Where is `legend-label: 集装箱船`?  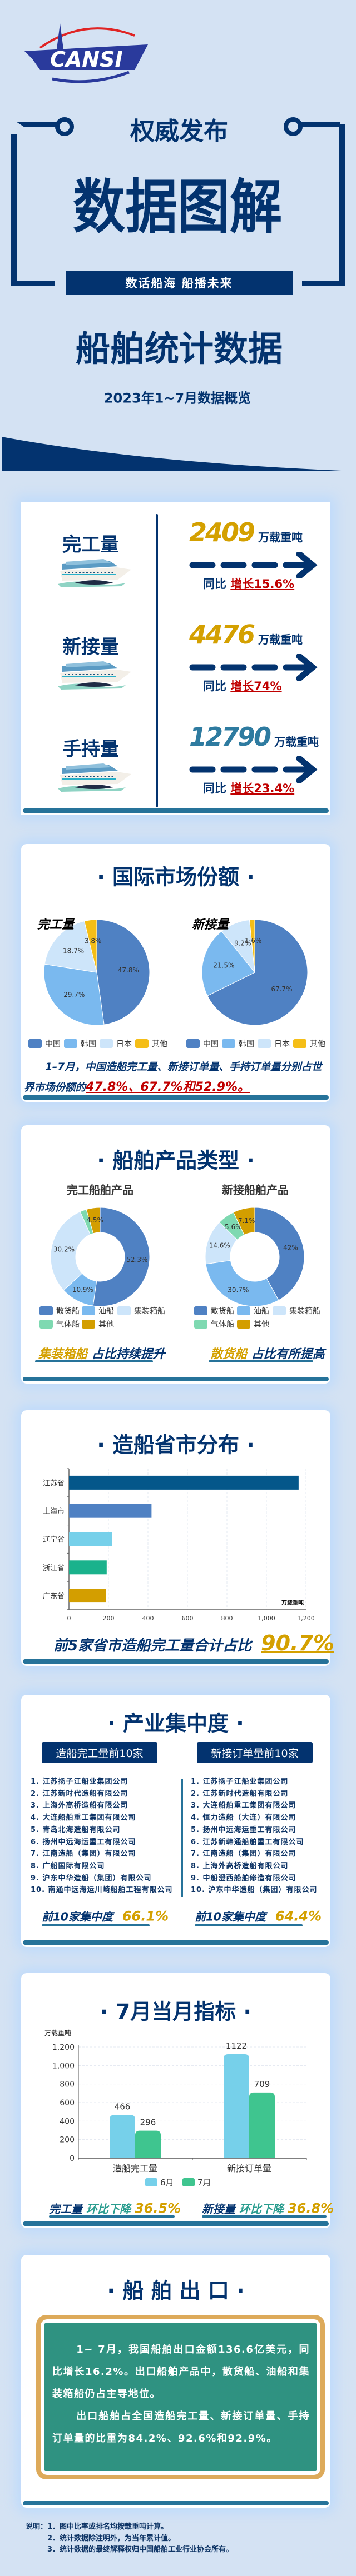
legend-label: 集装箱船 is located at coordinates (149, 1311).